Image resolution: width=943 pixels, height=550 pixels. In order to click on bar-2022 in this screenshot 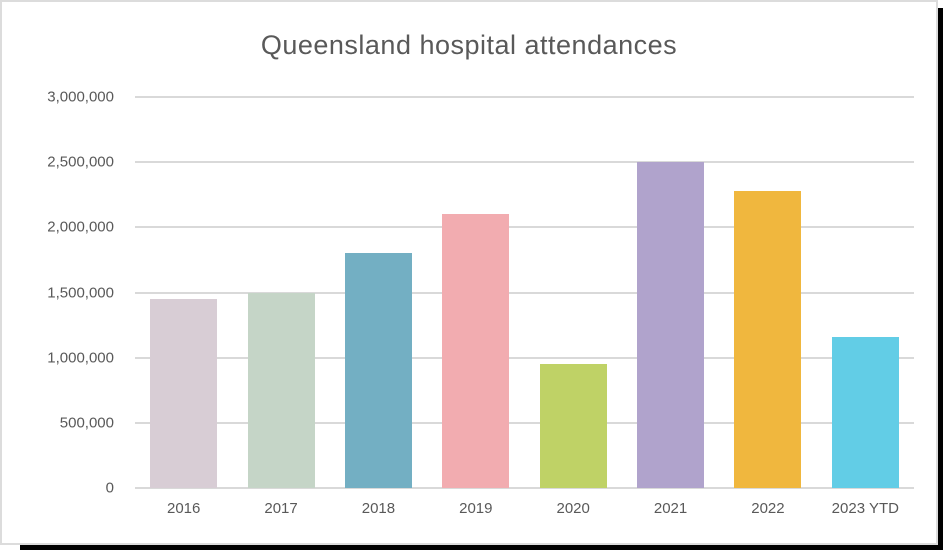, I will do `click(768, 339)`.